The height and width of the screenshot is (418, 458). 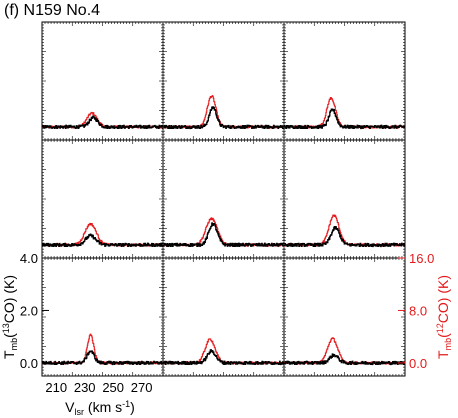 What do you see at coordinates (29, 310) in the screenshot?
I see `y-left-tick-label: 2.0` at bounding box center [29, 310].